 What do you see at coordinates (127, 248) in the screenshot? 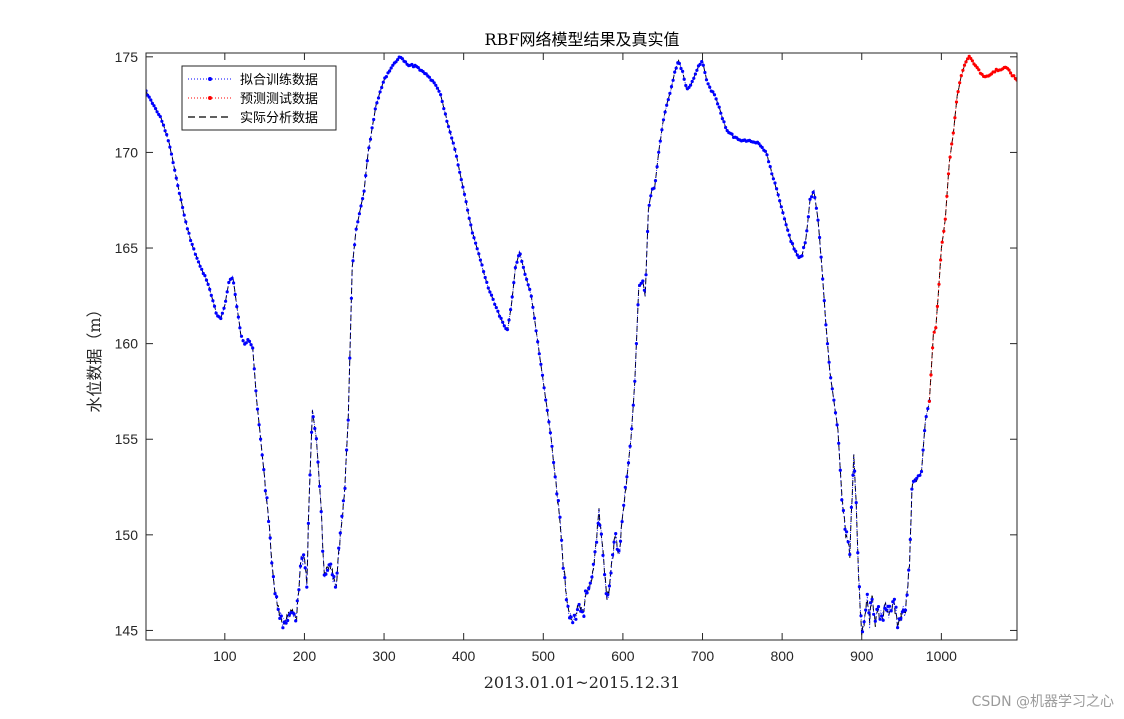
I see `y-tick-label: 165` at bounding box center [127, 248].